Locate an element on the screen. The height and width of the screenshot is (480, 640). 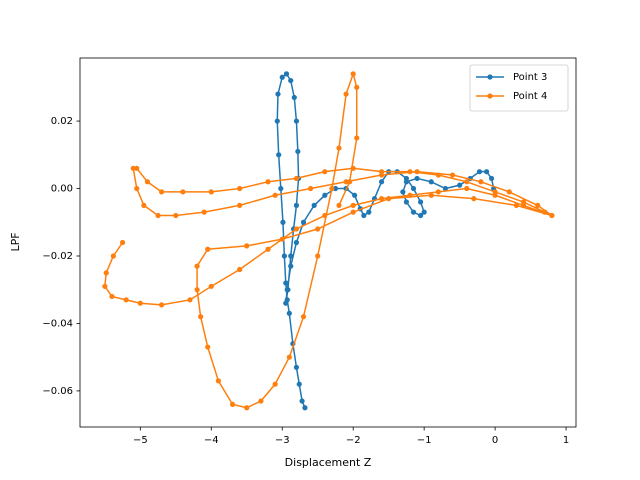
legend-marker is located at coordinates (490, 96).